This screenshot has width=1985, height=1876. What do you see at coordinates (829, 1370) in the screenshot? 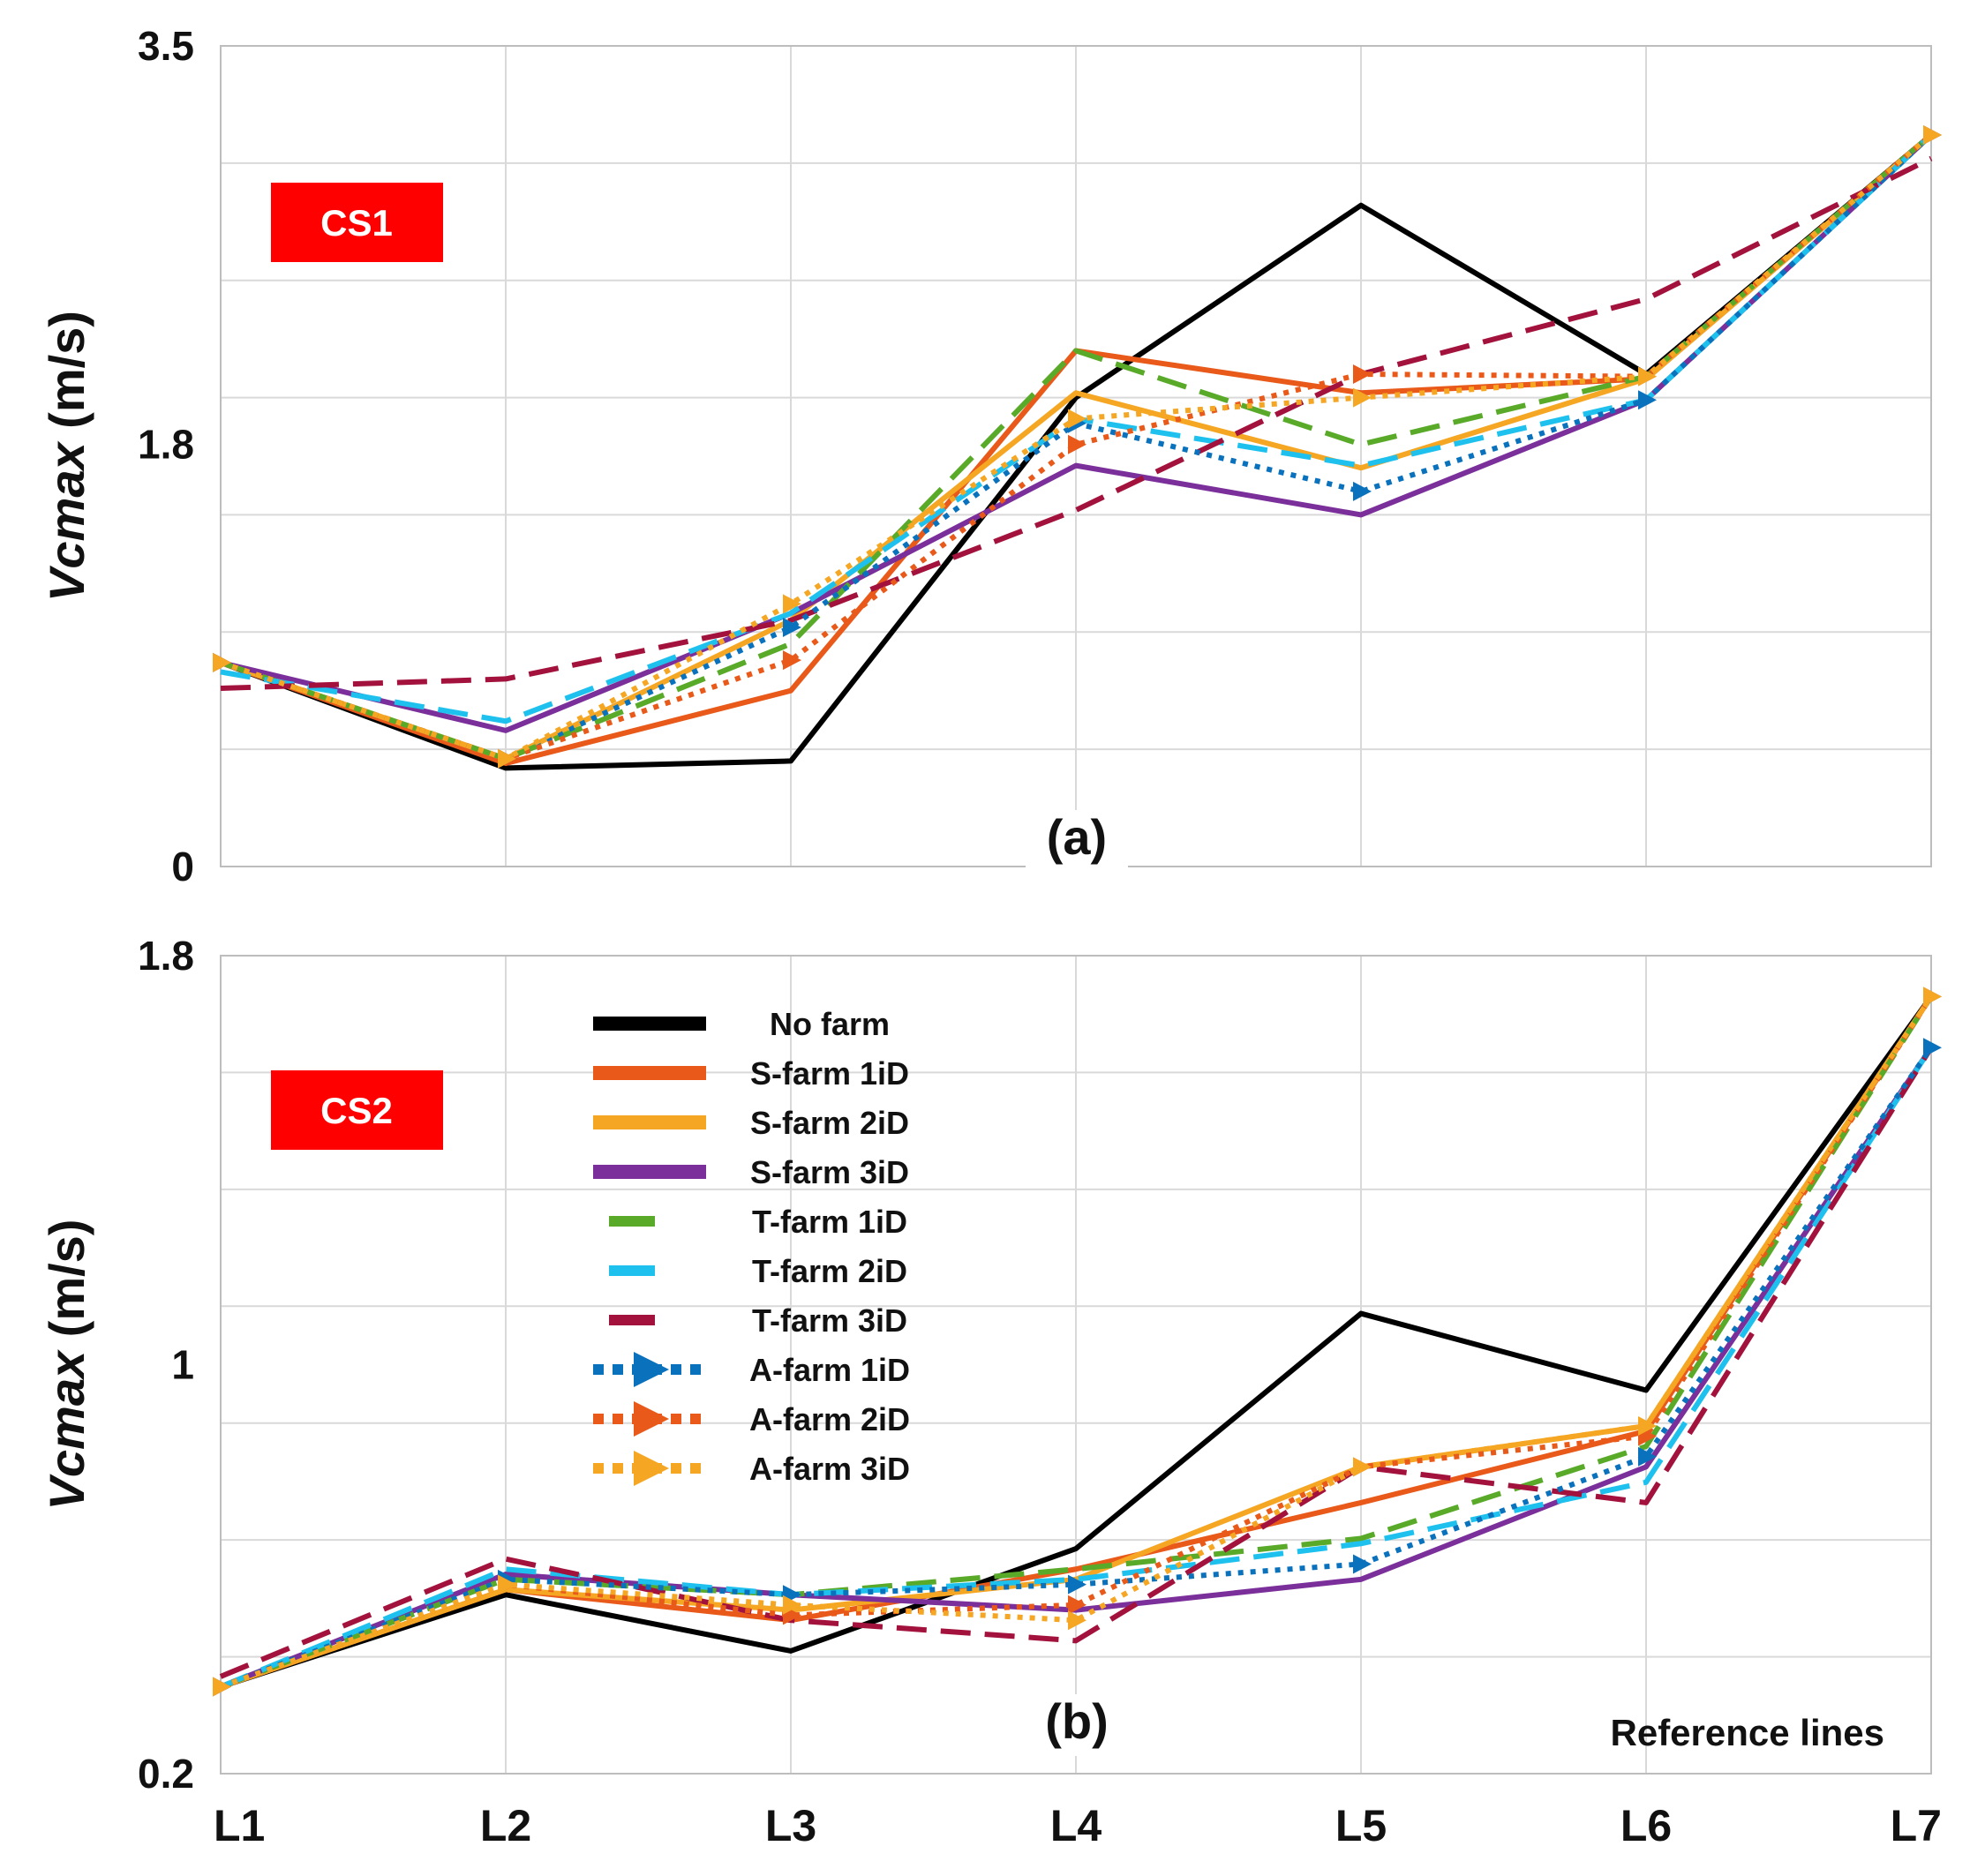
I see `legend-label-a-farm-1id: A-farm 1iD` at bounding box center [829, 1370].